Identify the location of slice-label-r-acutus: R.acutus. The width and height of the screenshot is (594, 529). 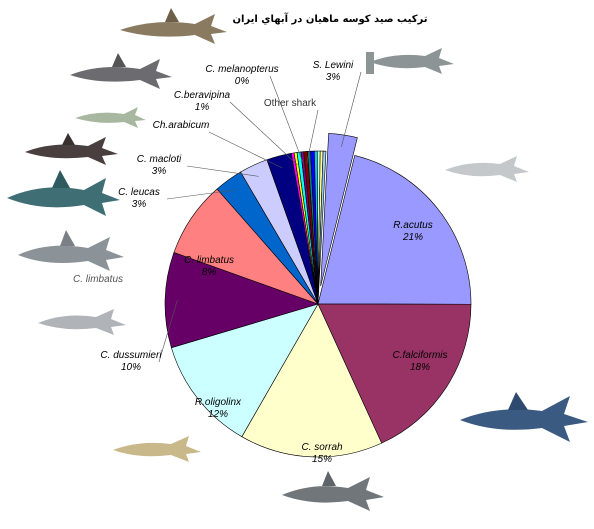
(412, 225).